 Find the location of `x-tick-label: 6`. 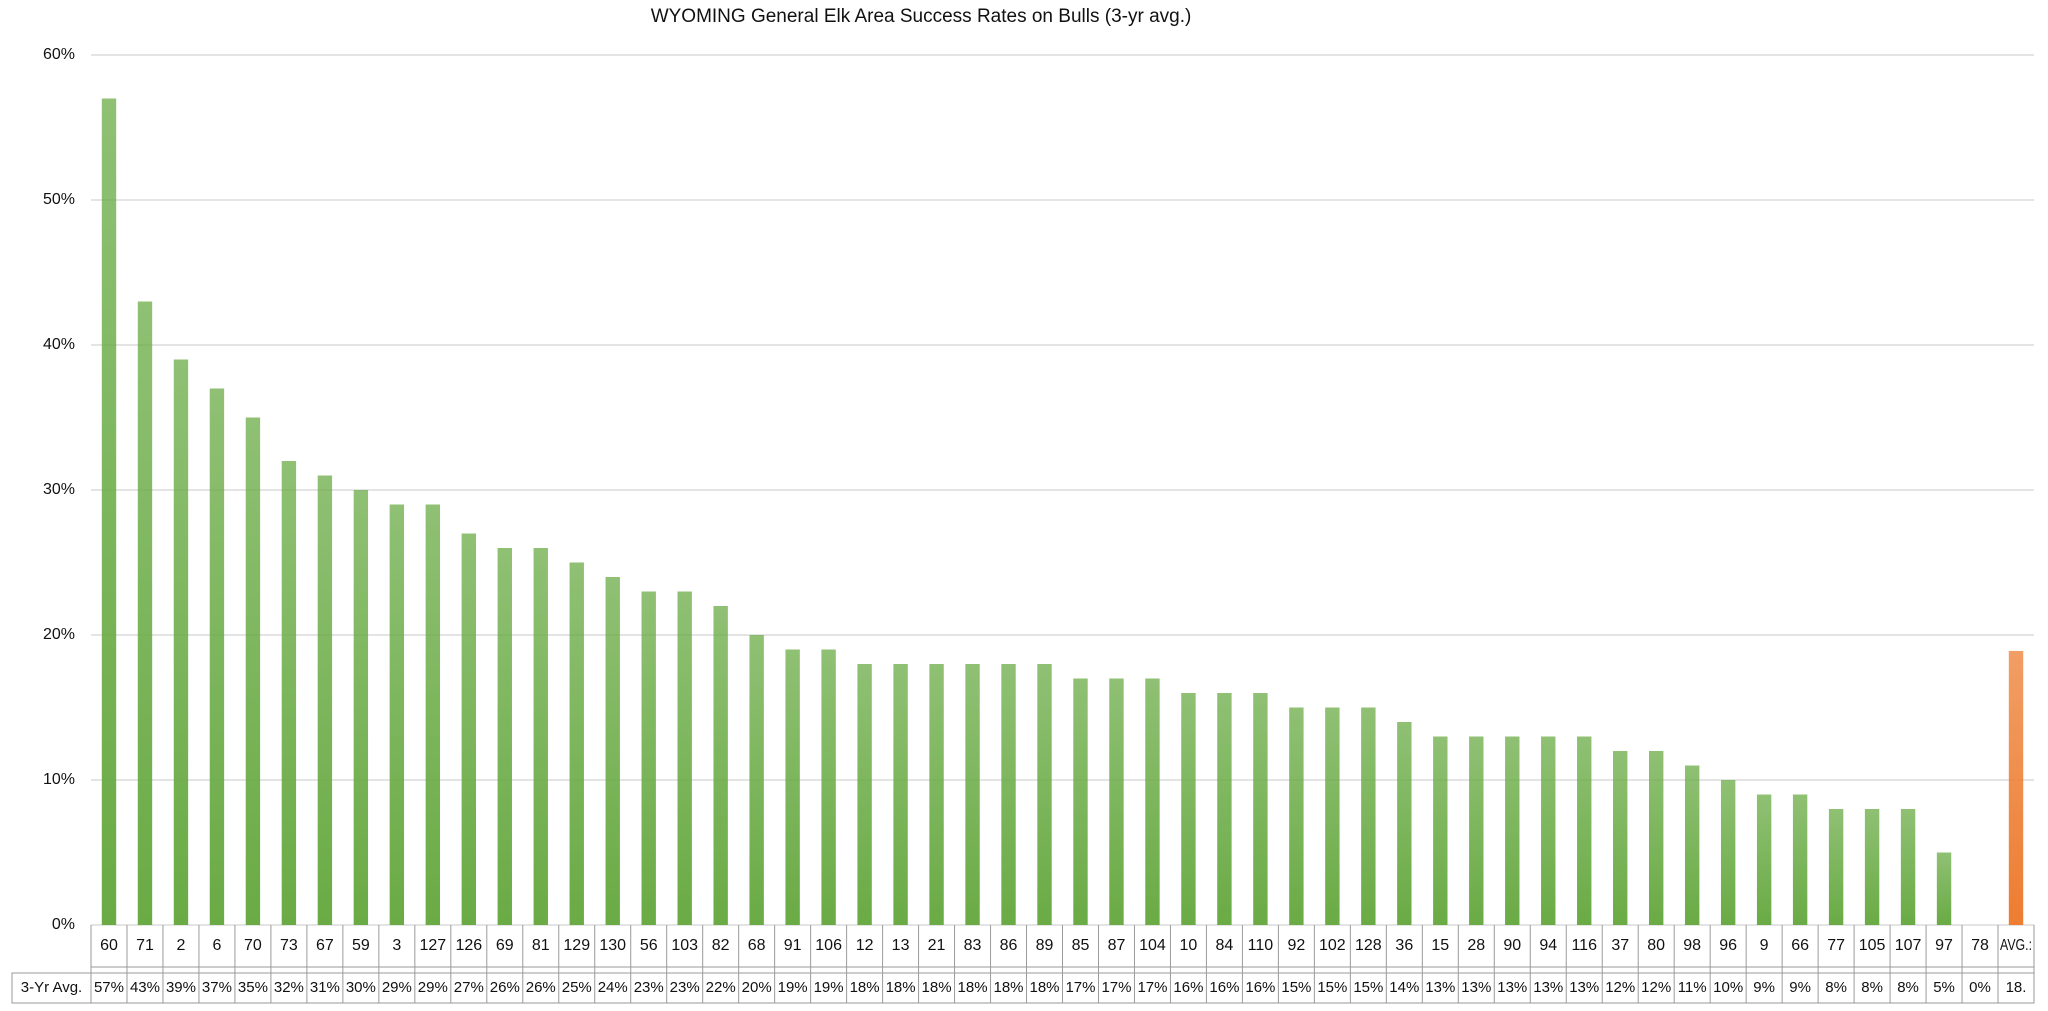

x-tick-label: 6 is located at coordinates (216, 945).